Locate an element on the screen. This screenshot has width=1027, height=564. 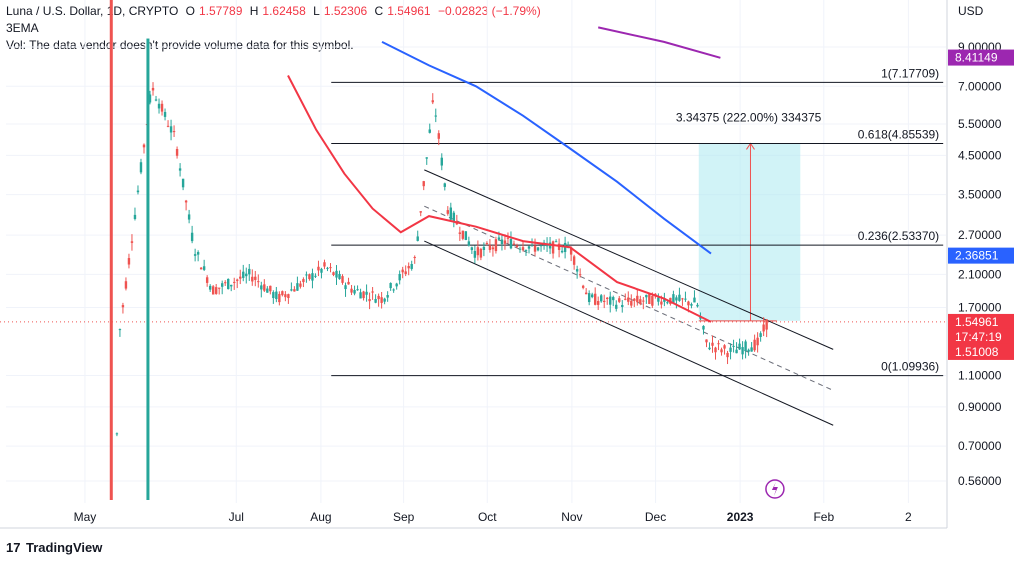
price-tick-label: 1.70000 is located at coordinates (980, 307).